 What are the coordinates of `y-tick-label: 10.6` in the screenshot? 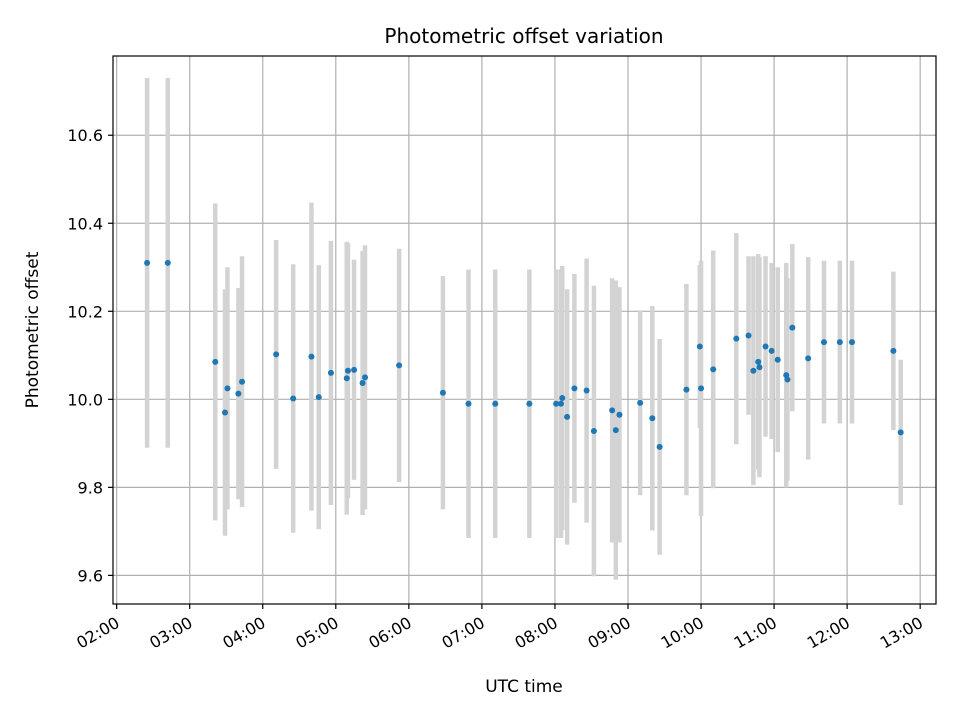 It's located at (85, 135).